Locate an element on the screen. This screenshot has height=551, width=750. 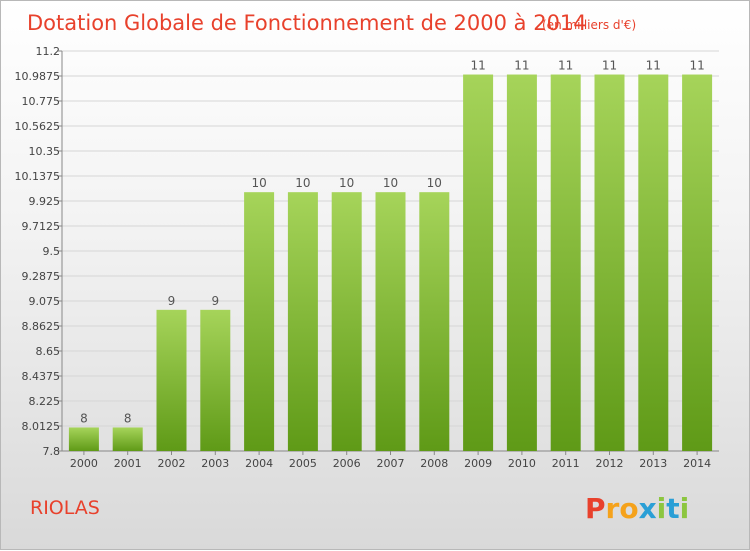
y-tick-label: 9.7125 is located at coordinates (41, 226).